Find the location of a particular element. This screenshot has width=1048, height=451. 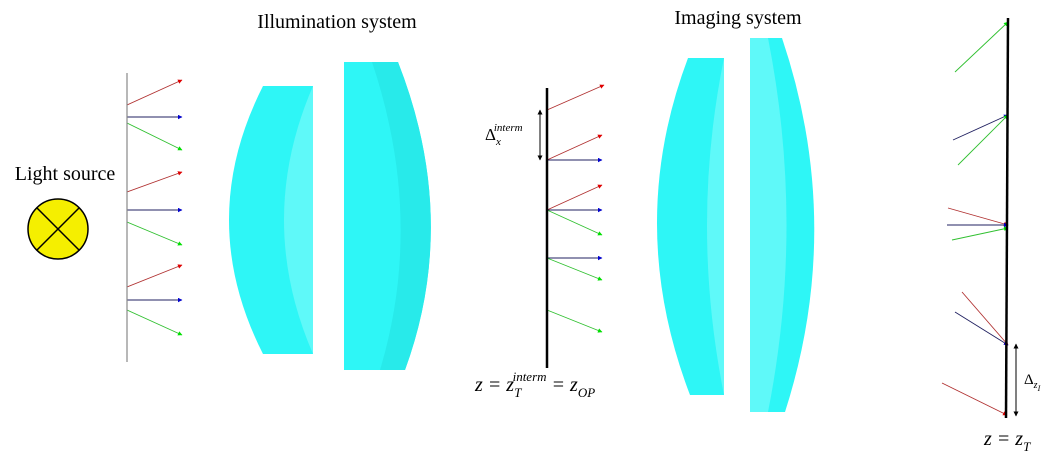

light-source-label: Light source is located at coordinates (65, 174).